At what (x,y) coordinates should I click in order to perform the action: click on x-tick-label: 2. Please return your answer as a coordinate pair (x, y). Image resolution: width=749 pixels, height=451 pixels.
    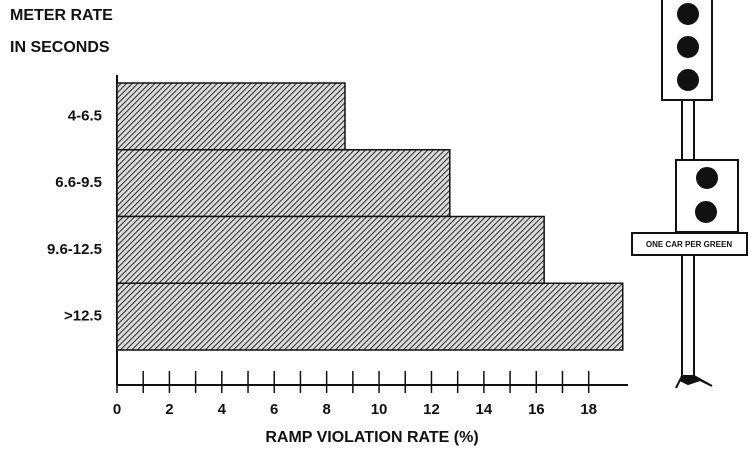
    Looking at the image, I should click on (169, 409).